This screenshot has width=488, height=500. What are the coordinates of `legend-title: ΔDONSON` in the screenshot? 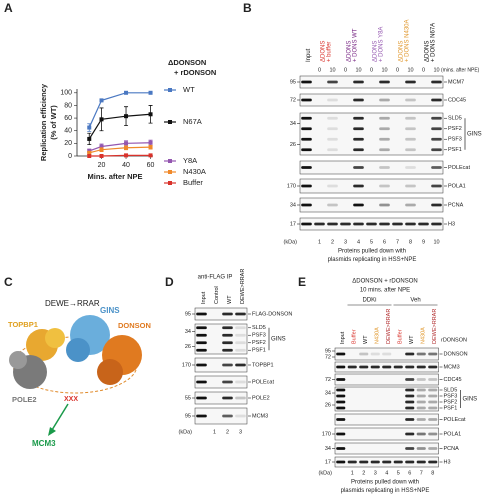 It's located at (187, 62).